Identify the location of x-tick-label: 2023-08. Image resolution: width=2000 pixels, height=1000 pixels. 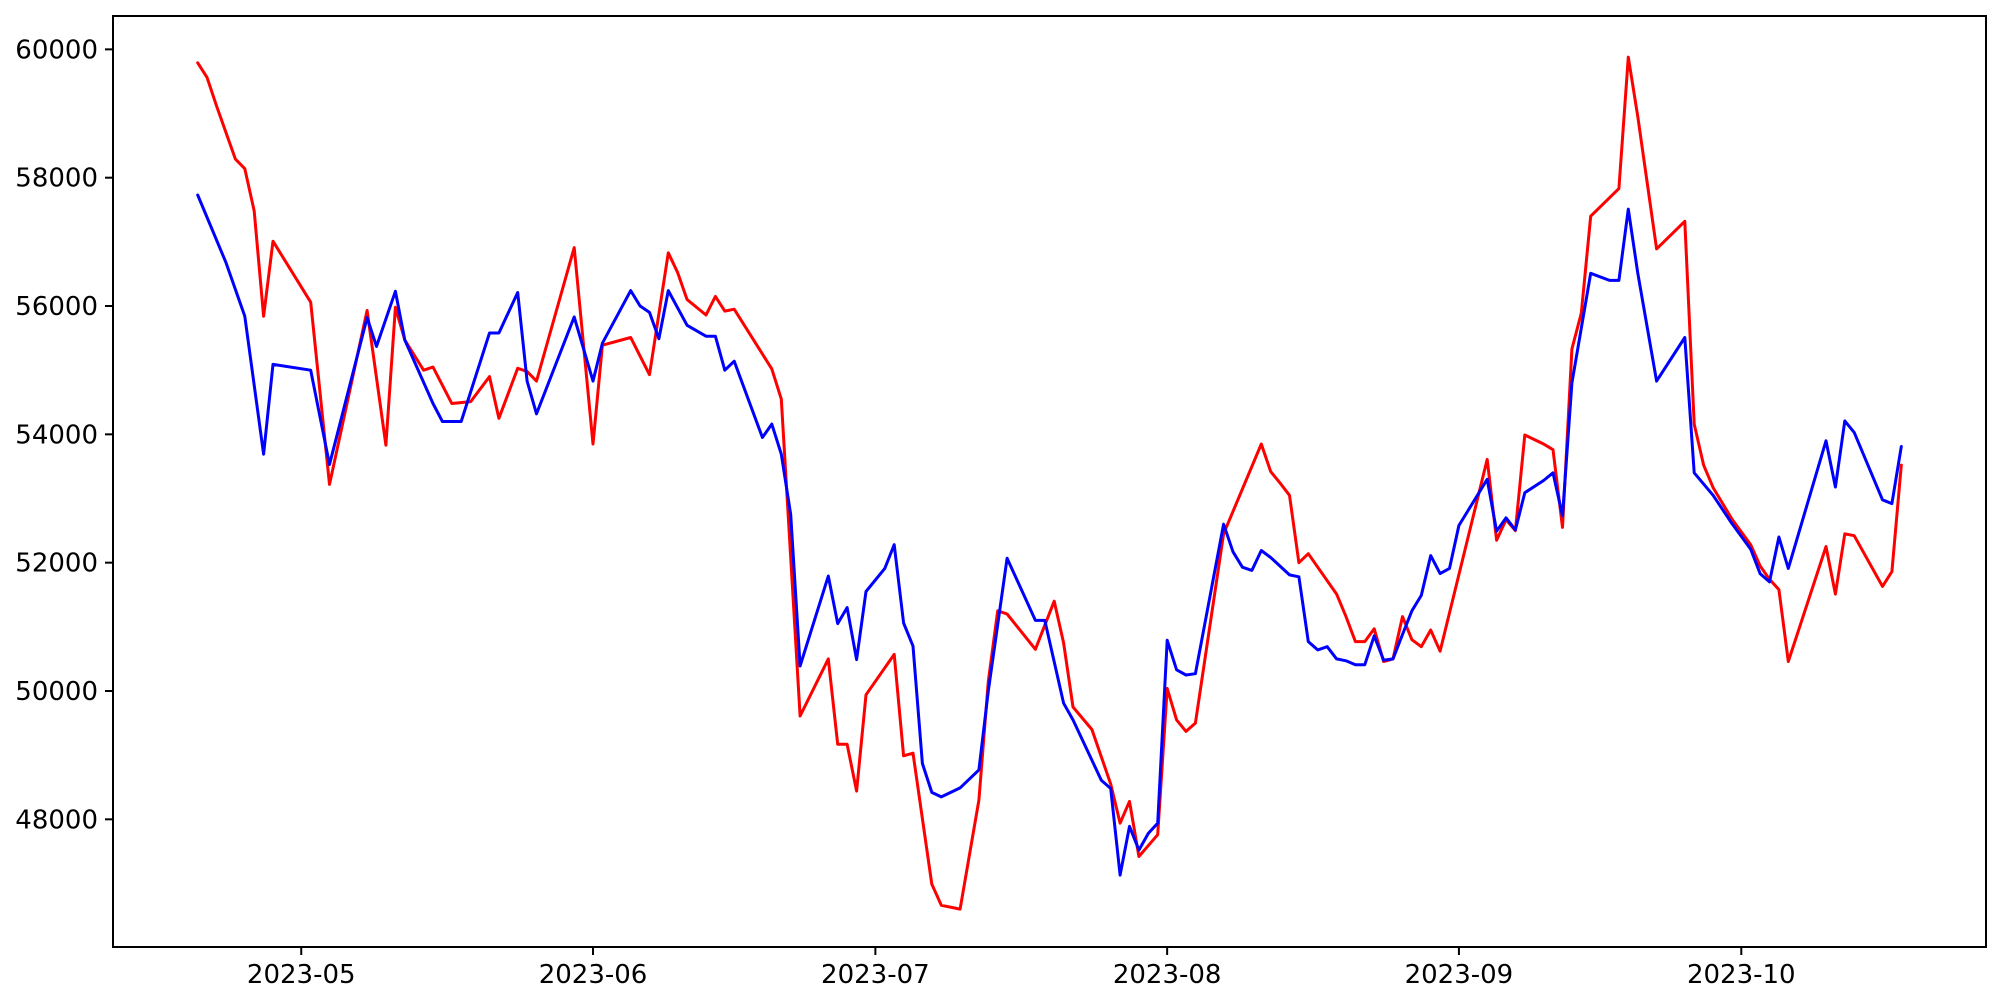
(1167, 975).